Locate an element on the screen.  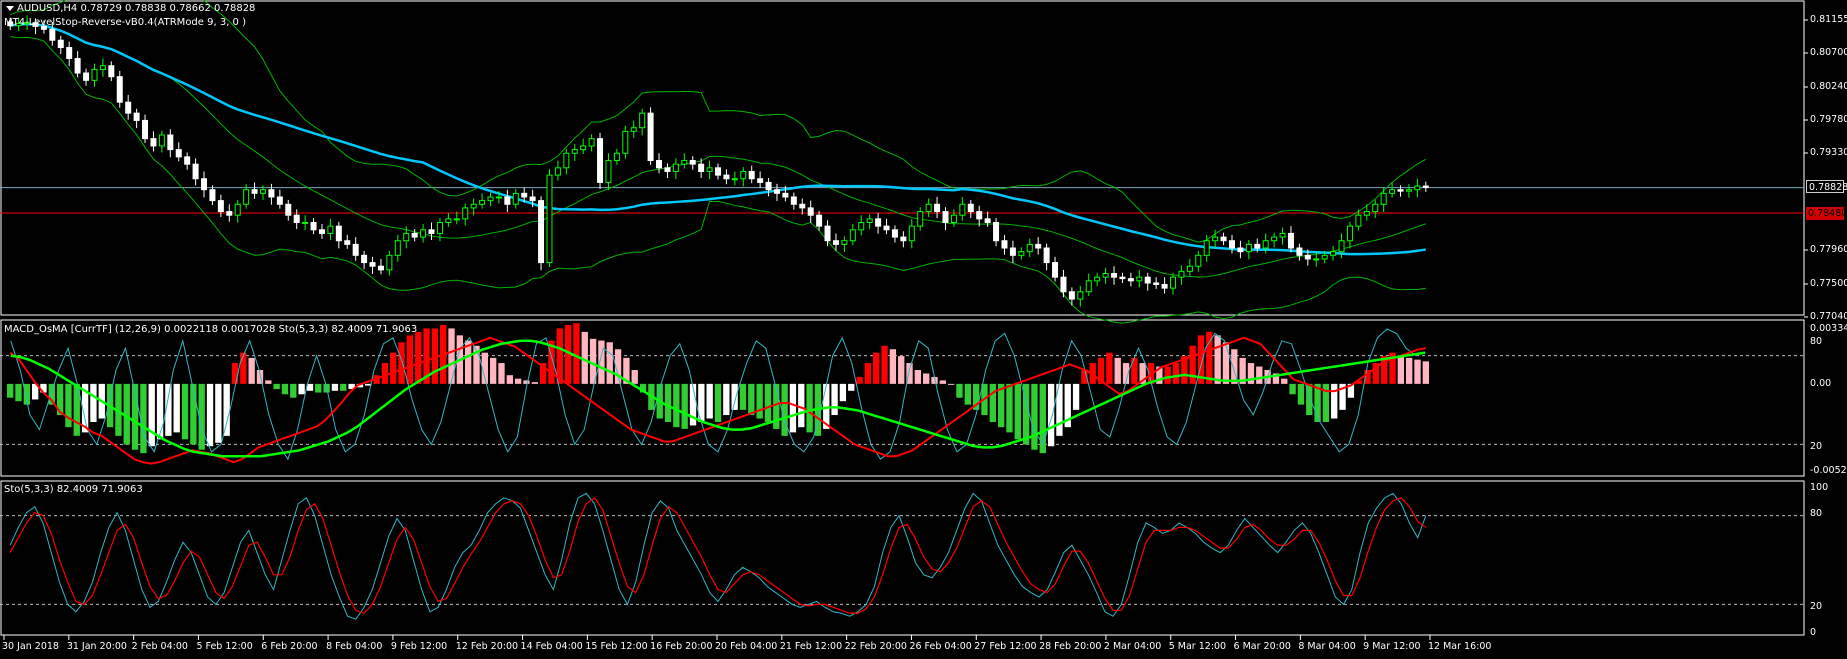
sto-signal-line is located at coordinates (718, 555).